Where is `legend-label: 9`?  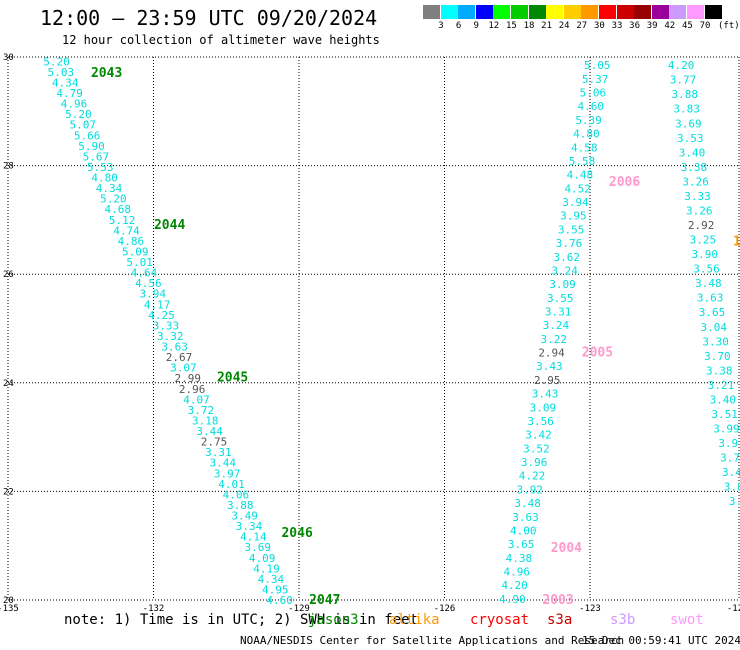
legend-label: 9 is located at coordinates (476, 26).